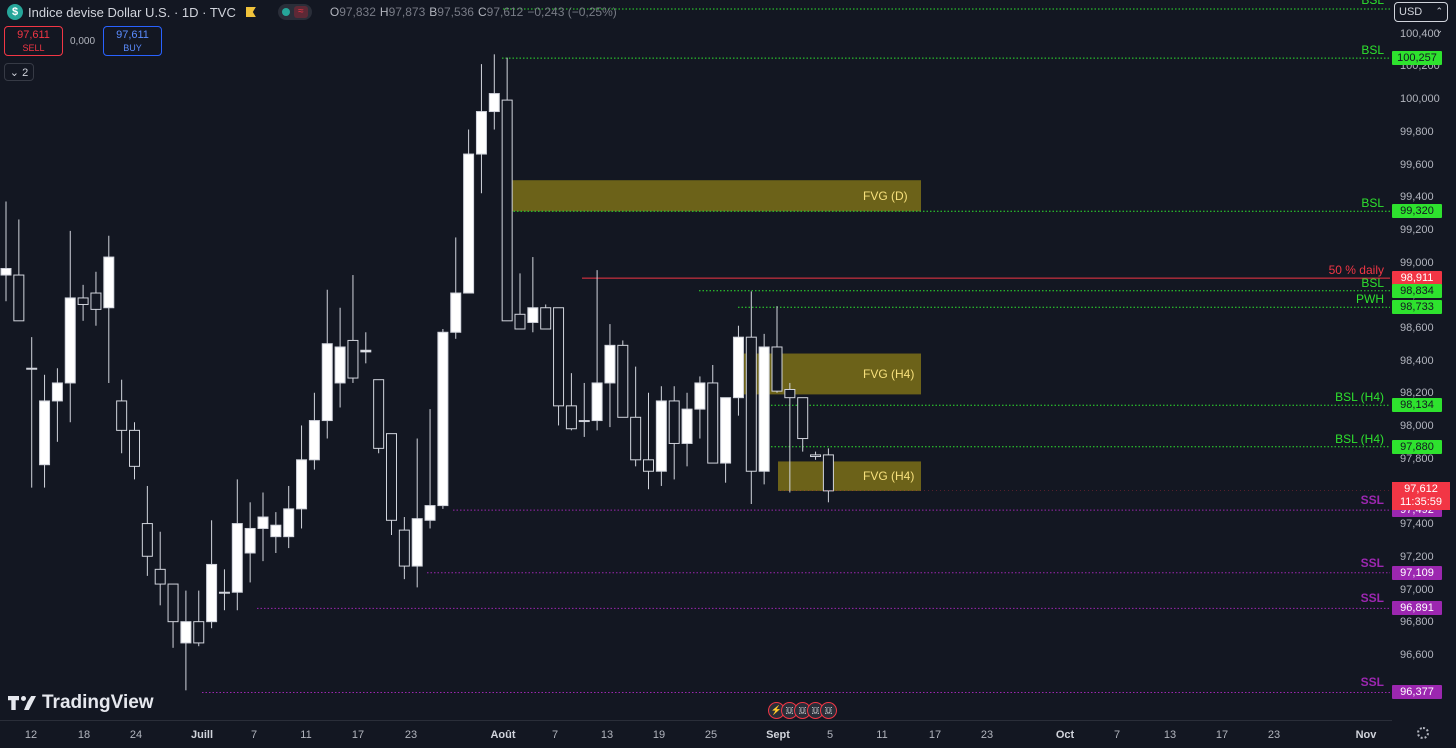  I want to click on chevron-down-icon: ⌄, so click(14, 73).